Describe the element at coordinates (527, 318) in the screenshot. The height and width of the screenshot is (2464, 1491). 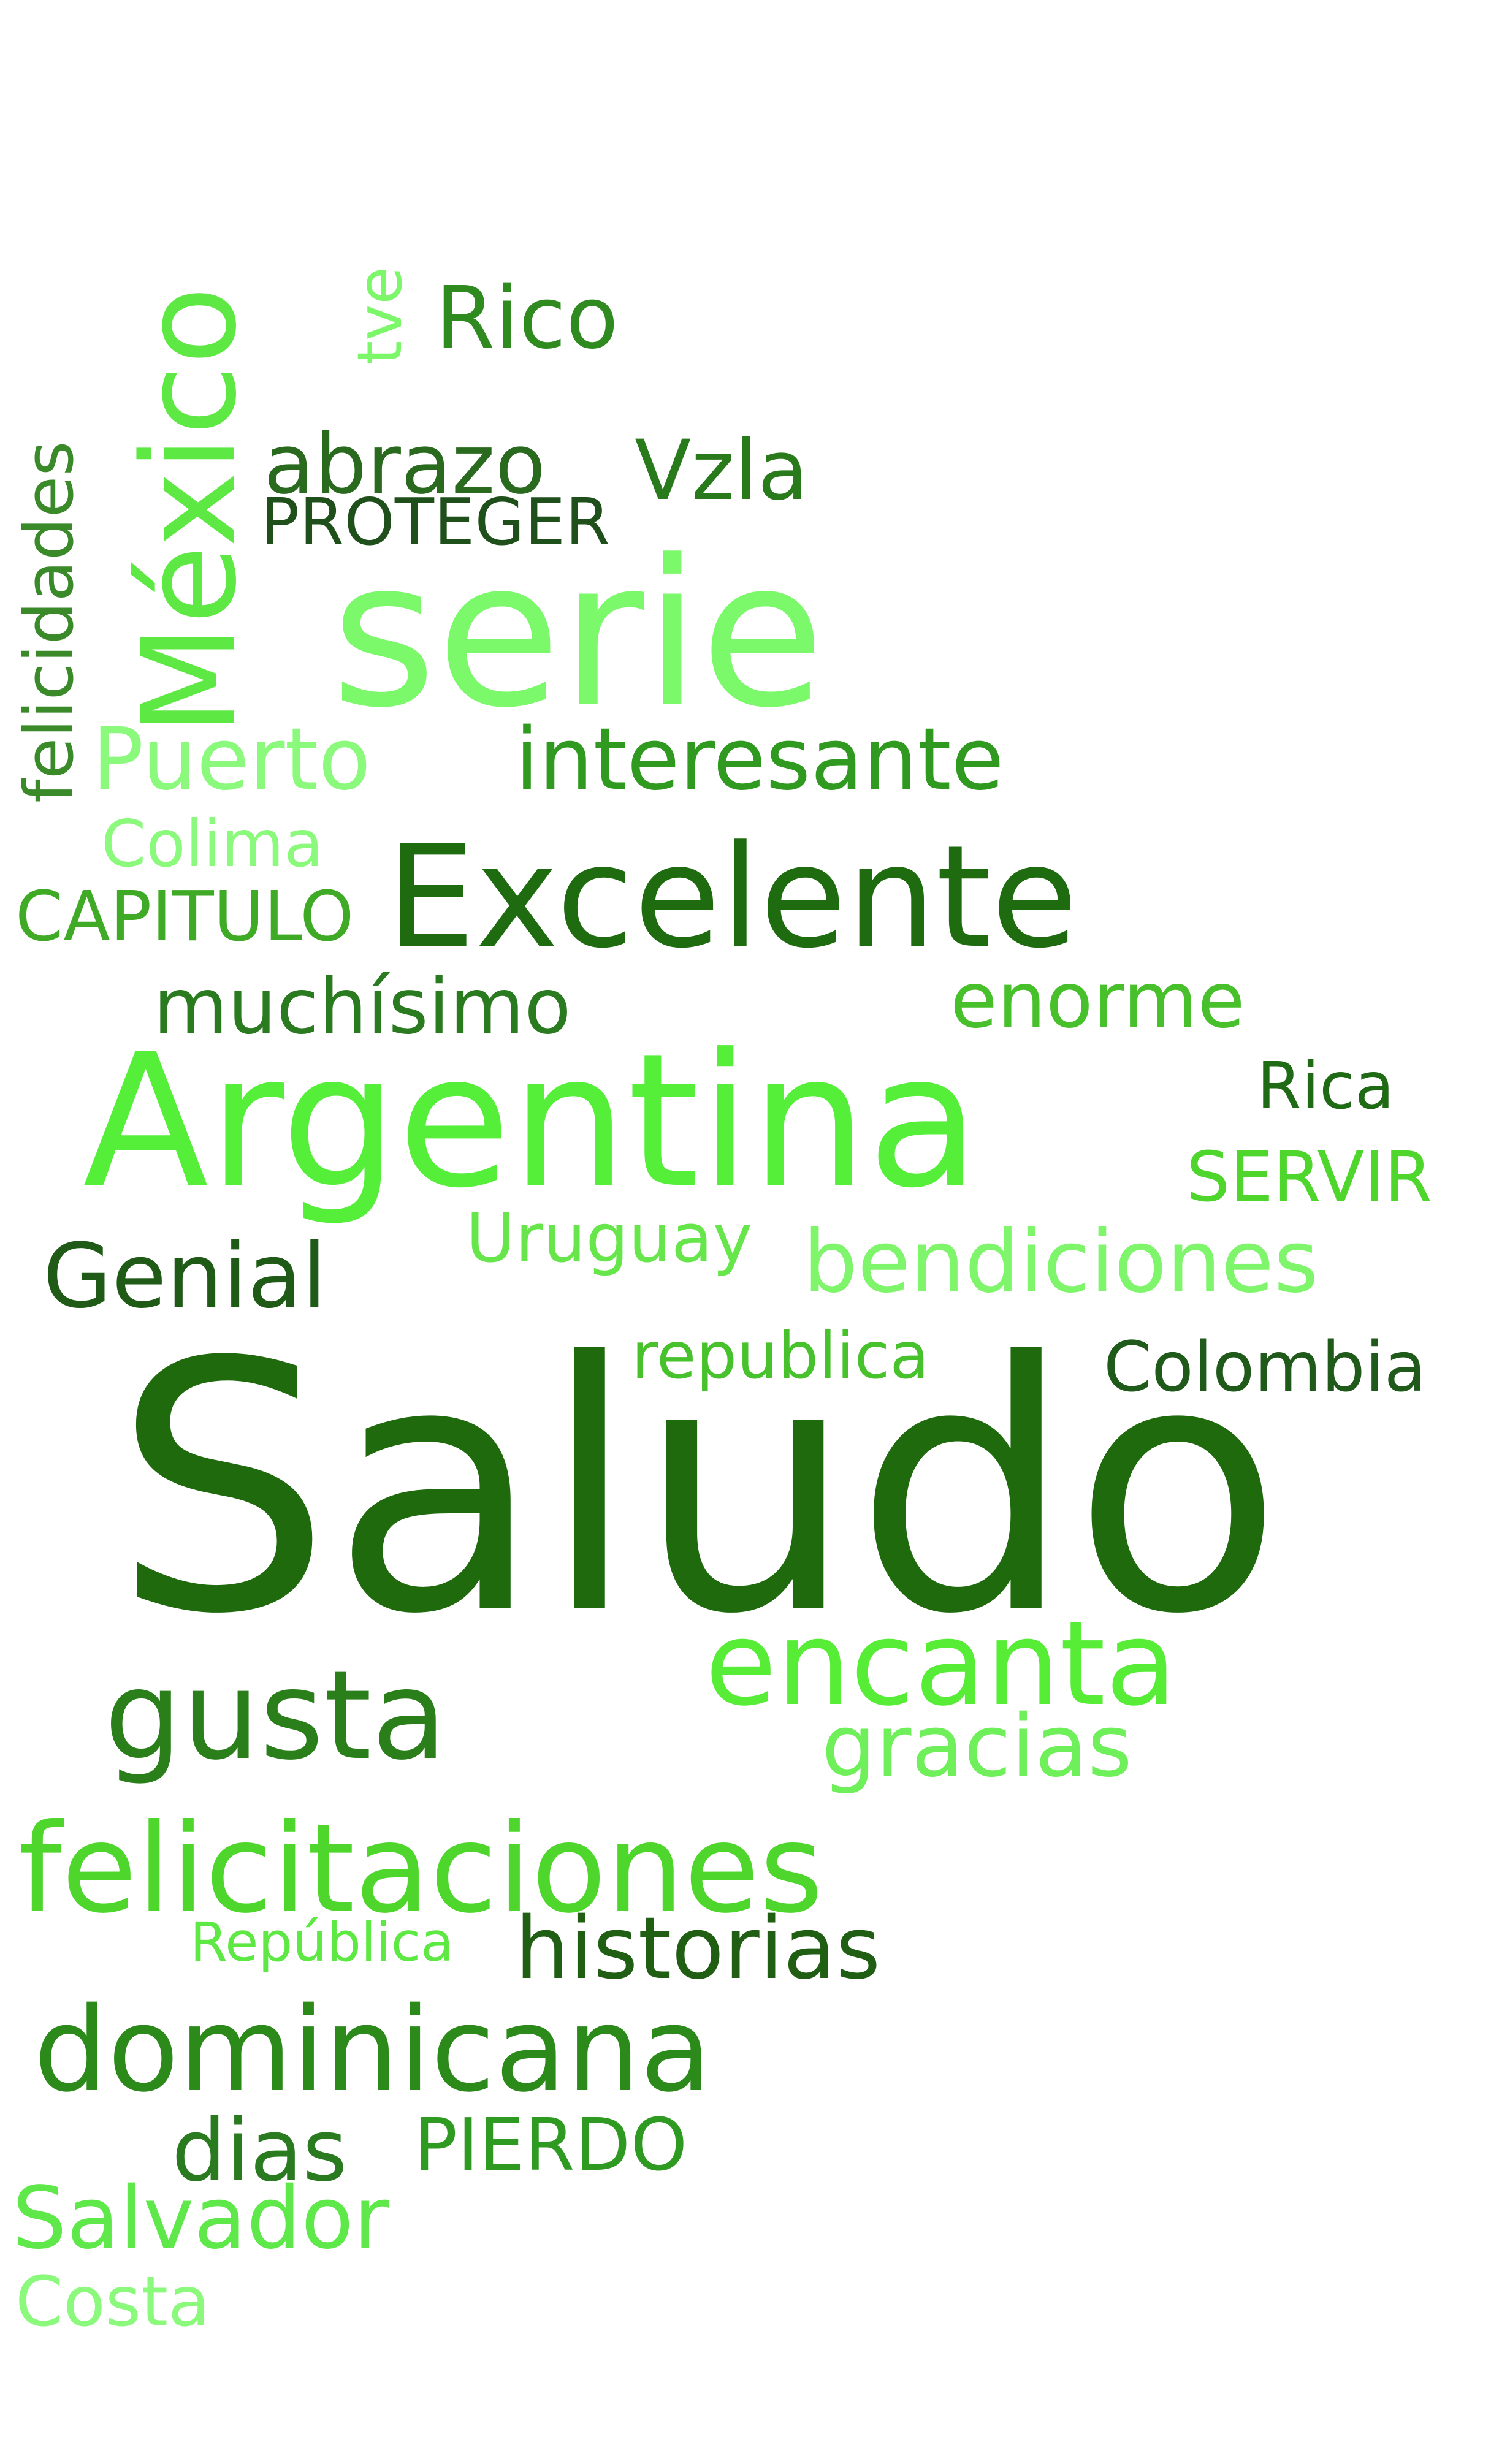
I see `word-rico: Rico` at that location.